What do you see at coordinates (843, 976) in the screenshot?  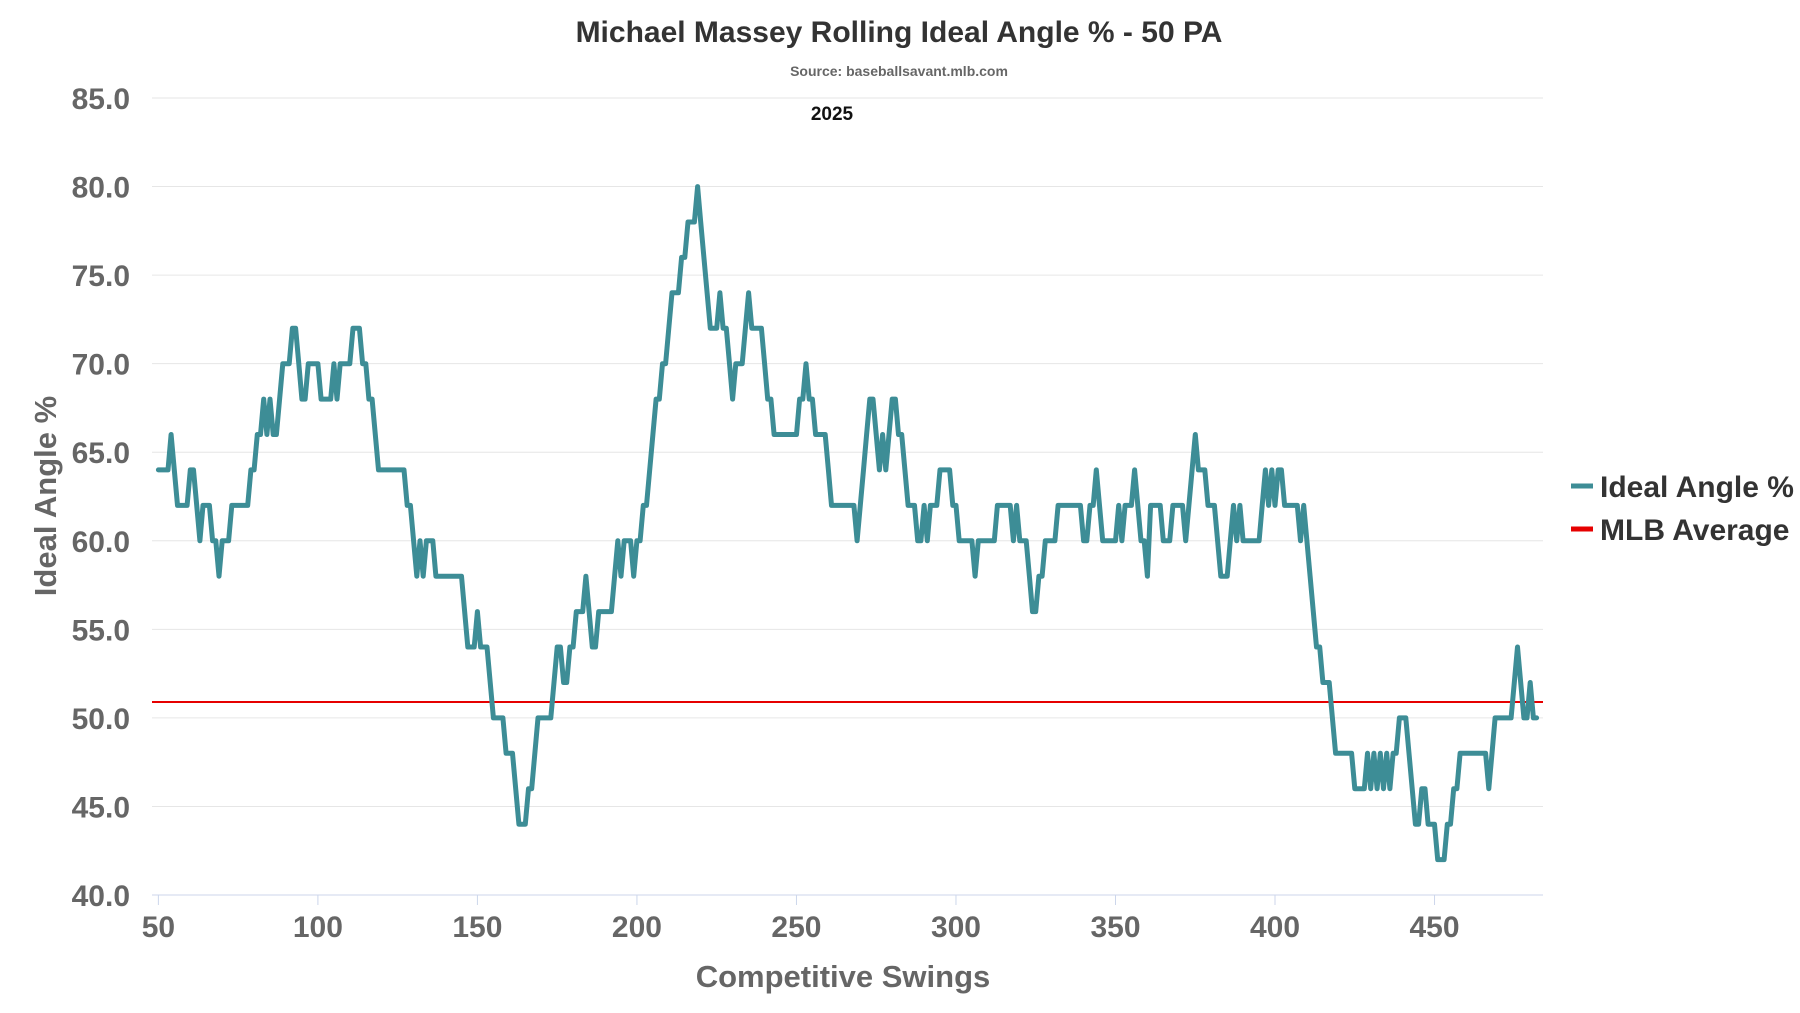 I see `x-axis-title: Competitive Swings` at bounding box center [843, 976].